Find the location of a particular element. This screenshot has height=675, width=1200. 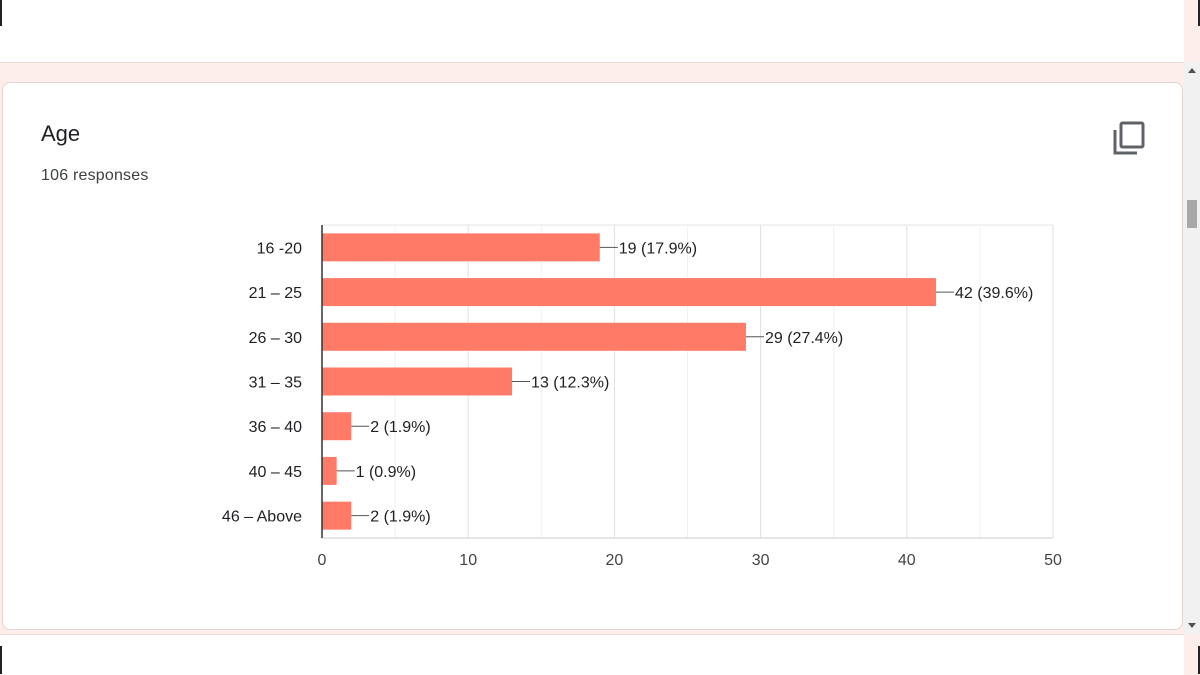

x-tick-label: 20 is located at coordinates (615, 560).